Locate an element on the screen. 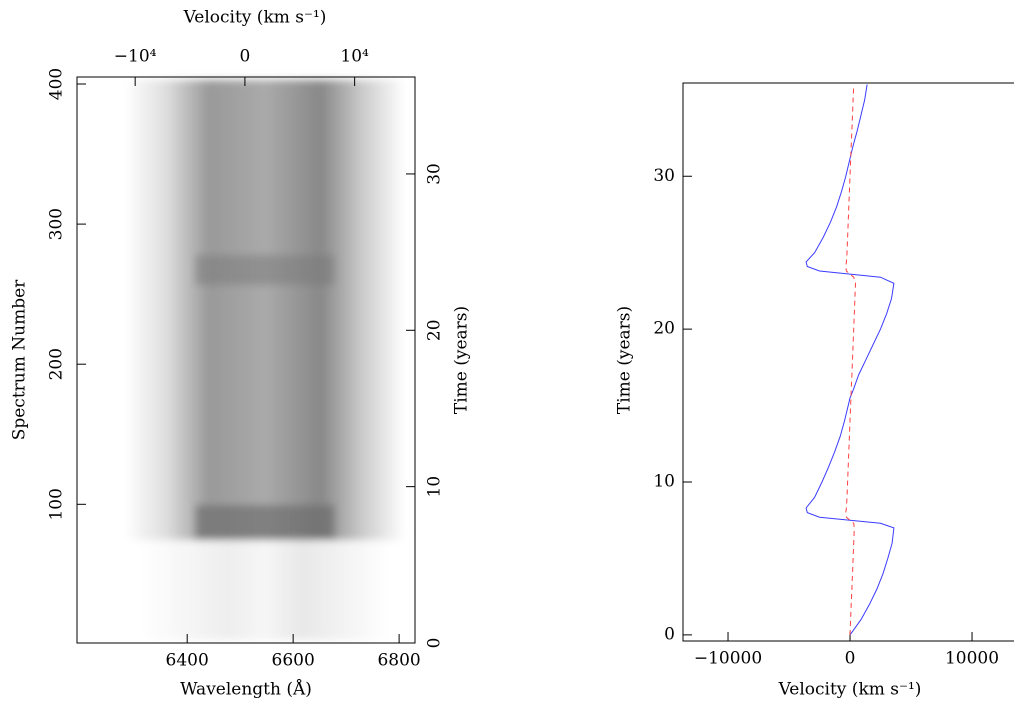 This screenshot has height=711, width=1014. y2-tick-label: 30 is located at coordinates (435, 174).